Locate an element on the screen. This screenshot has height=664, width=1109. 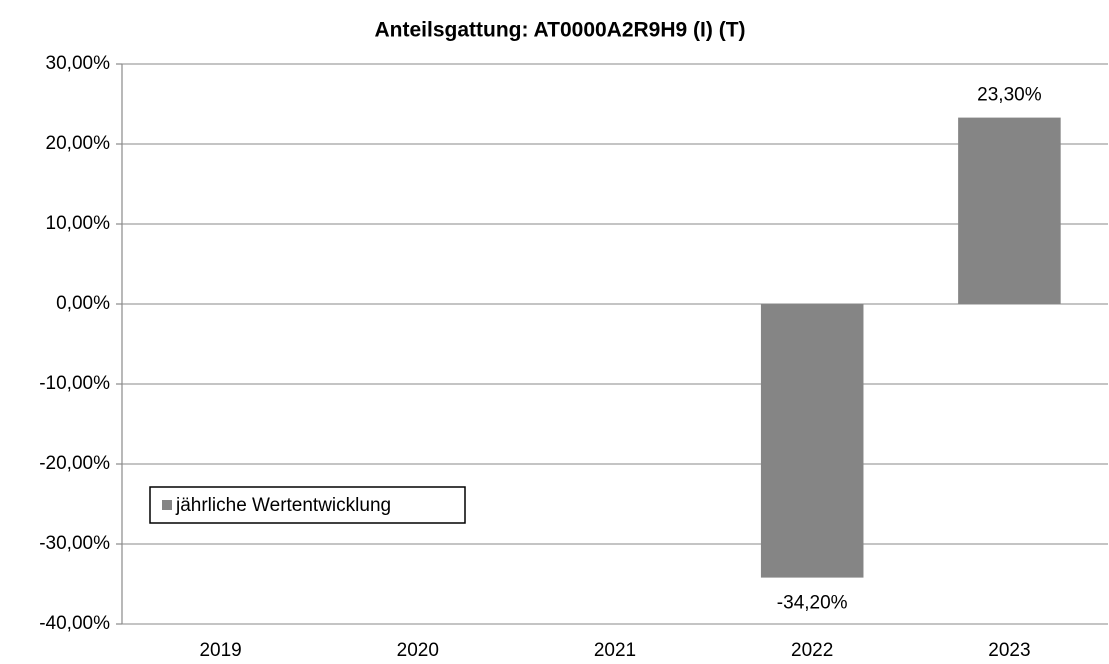
chart-title: Anteilsgattung: AT0000A2R9H9 (I) (T) is located at coordinates (559, 30).